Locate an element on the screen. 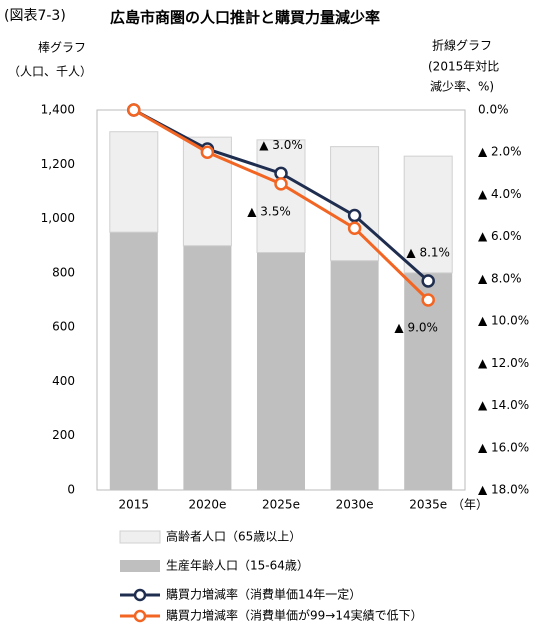 This screenshot has width=544, height=630. y-tick-label: 400 is located at coordinates (63, 381).